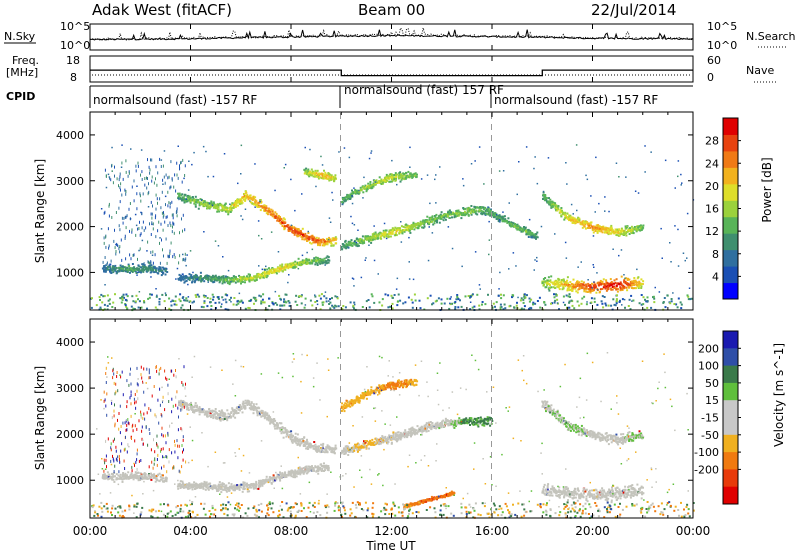 The image size is (800, 554). I want to click on cpid-segment-1: normalsound (fast) -157 RF, so click(175, 100).